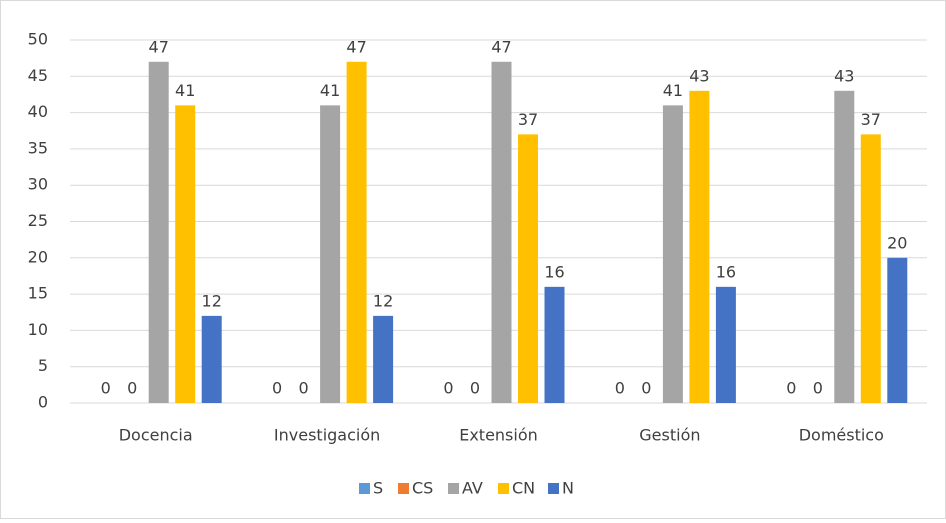 The height and width of the screenshot is (523, 946). I want to click on y-tick-label: 35, so click(38, 147).